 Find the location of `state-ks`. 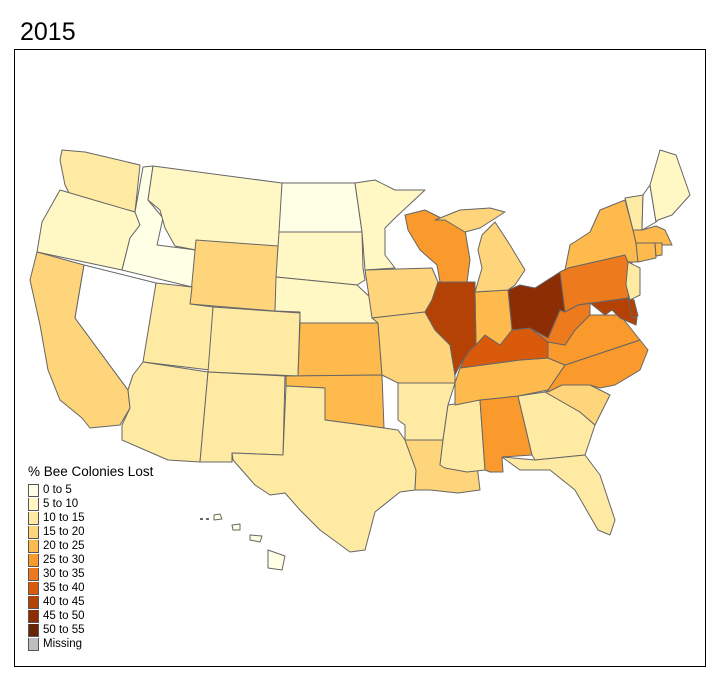

state-ks is located at coordinates (340, 349).